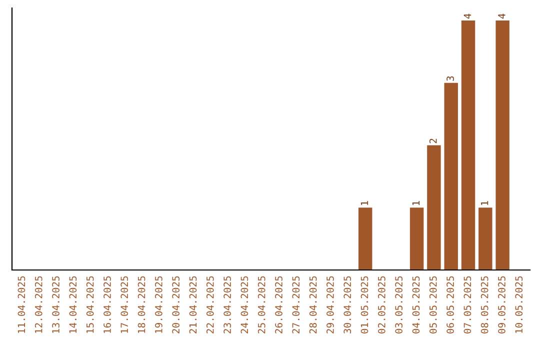 This screenshot has width=540, height=340. Describe the element at coordinates (38, 304) in the screenshot. I see `x-tick-label: 12.04.2025` at that location.